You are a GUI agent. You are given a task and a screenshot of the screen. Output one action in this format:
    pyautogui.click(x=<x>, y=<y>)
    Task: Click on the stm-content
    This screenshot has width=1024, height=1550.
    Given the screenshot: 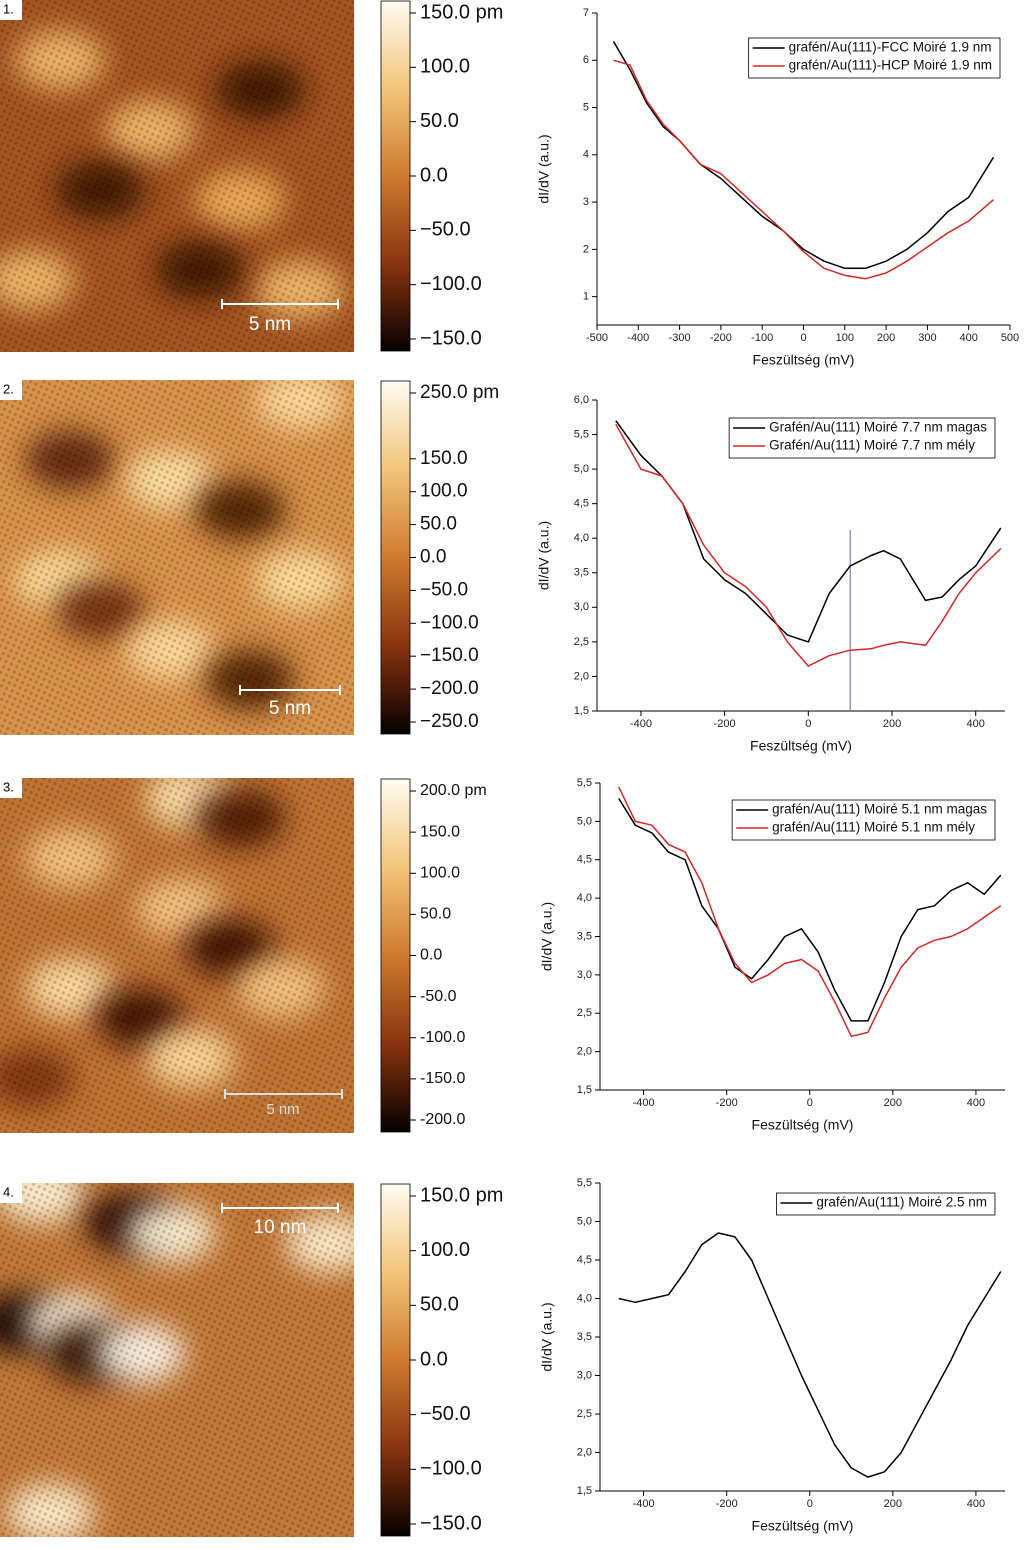 What is the action you would take?
    pyautogui.click(x=177, y=557)
    